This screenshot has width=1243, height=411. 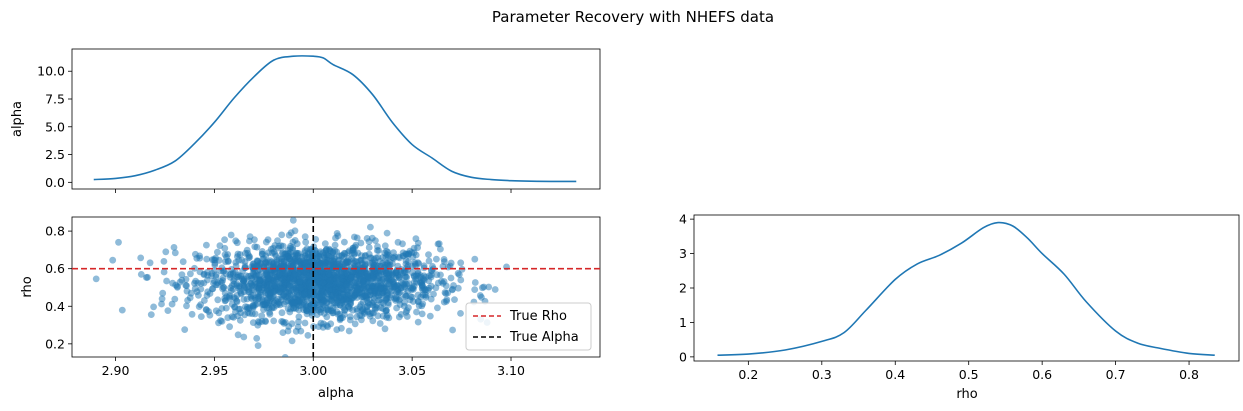 What do you see at coordinates (511, 370) in the screenshot?
I see `scatter-x-tick-label: 3.10` at bounding box center [511, 370].